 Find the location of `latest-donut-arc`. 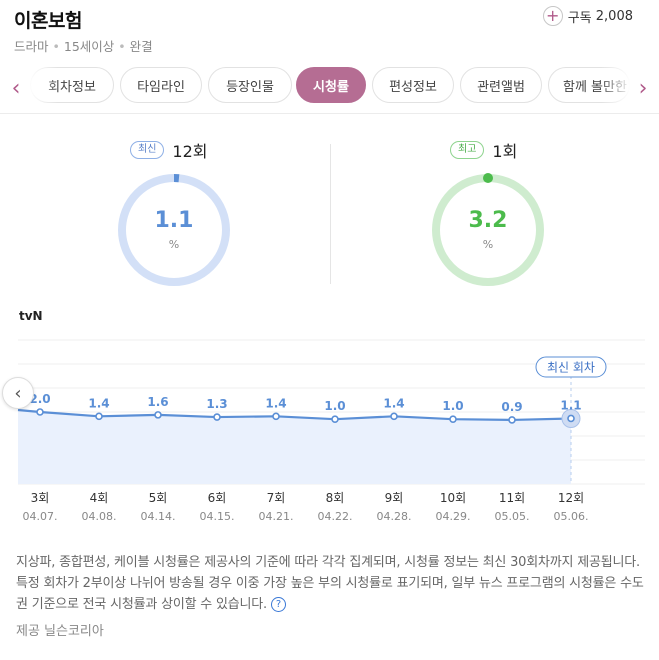

latest-donut-arc is located at coordinates (174, 230).